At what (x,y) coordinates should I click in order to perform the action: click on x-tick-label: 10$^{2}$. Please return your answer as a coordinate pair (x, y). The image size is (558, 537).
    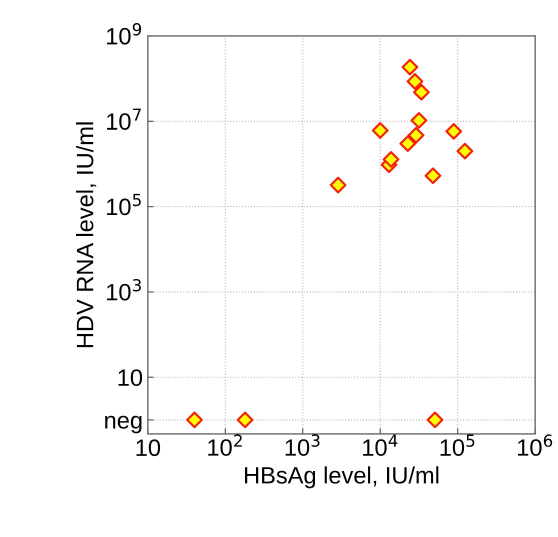
    Looking at the image, I should click on (225, 445).